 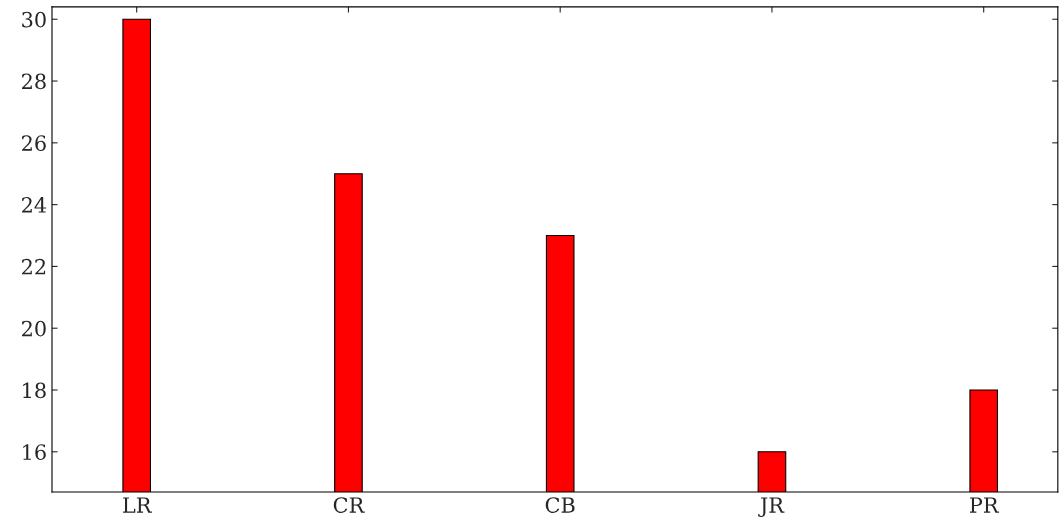 I want to click on y-tick-label: 30, so click(x=34, y=19).